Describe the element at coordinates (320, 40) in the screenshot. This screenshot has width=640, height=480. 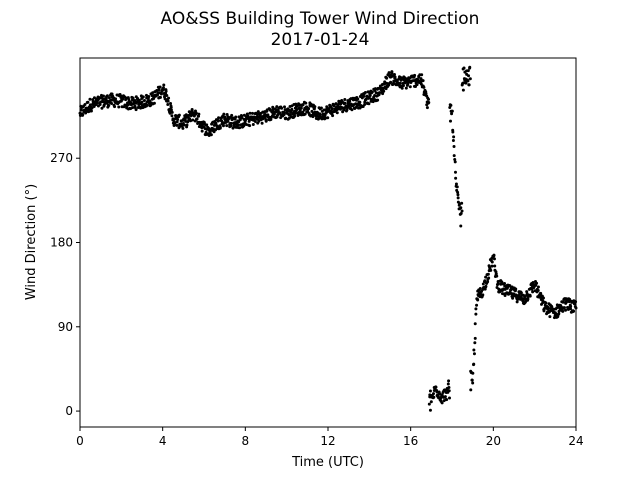
I see `chart-subtitle: 2017-01-24` at that location.